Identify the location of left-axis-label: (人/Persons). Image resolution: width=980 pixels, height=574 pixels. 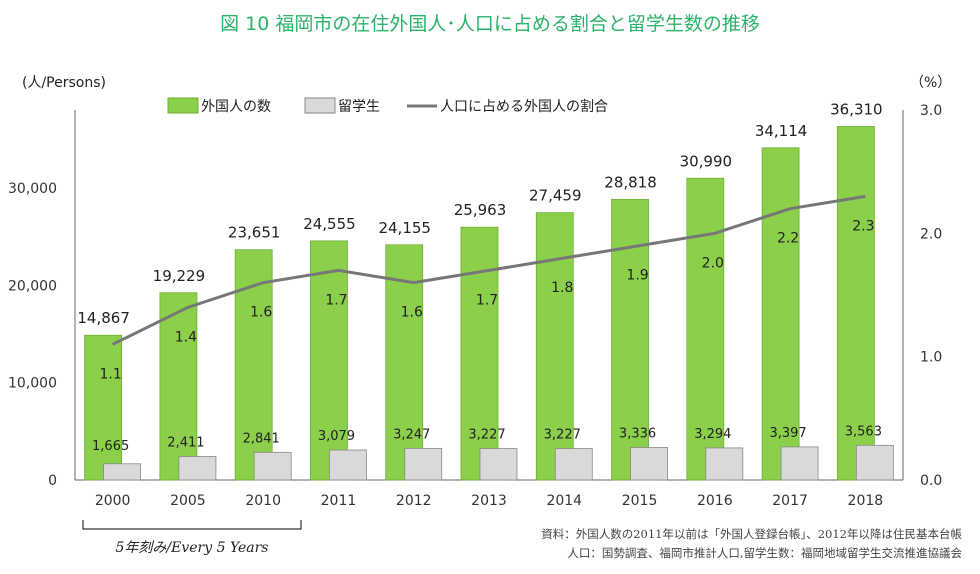
(64, 83).